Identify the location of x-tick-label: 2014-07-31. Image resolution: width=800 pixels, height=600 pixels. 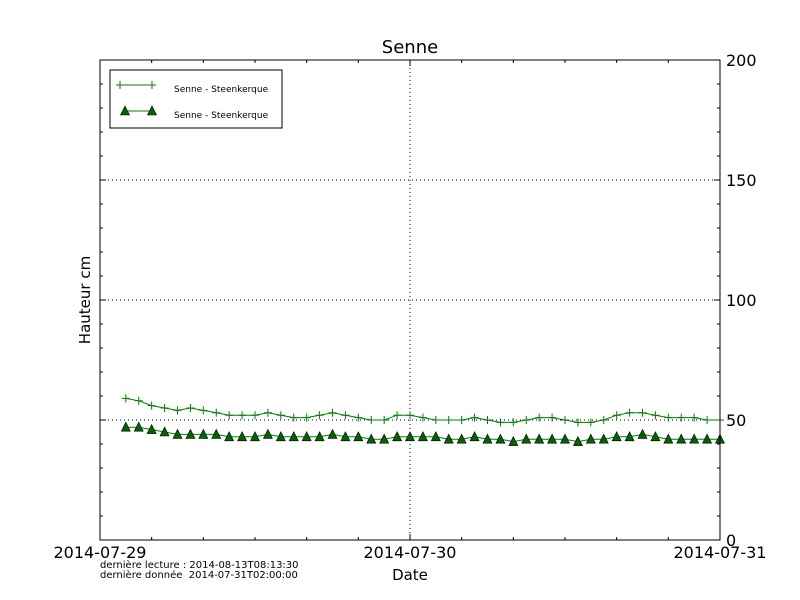
(720, 552).